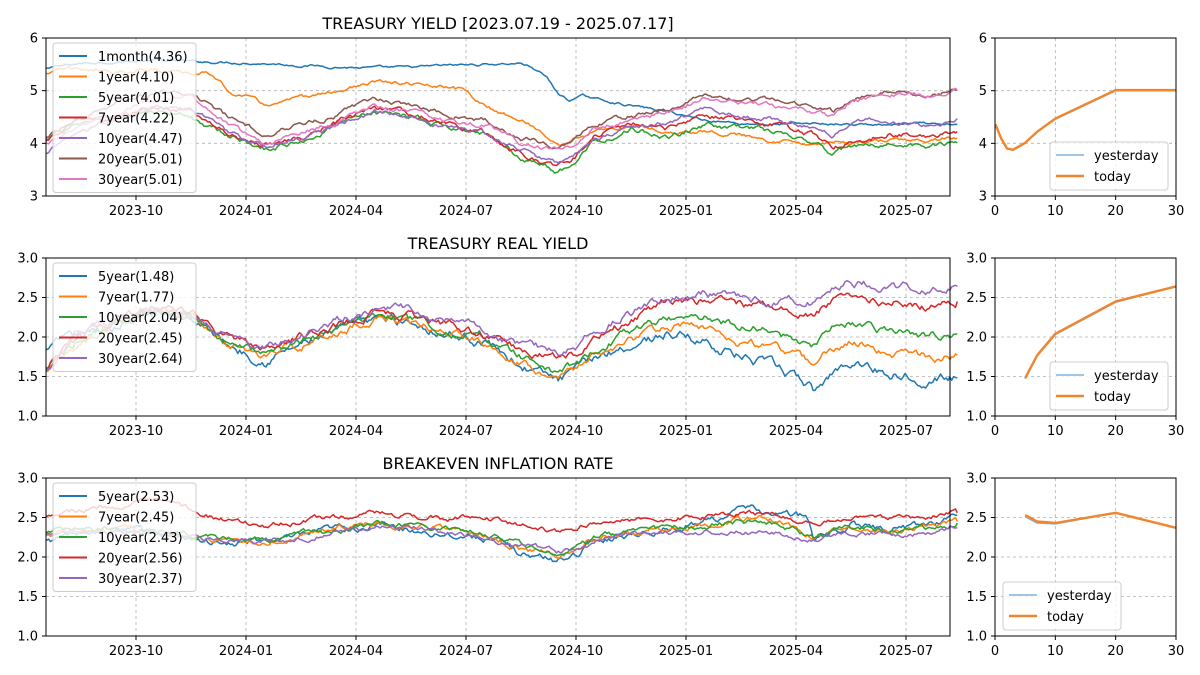 The width and height of the screenshot is (1200, 675). I want to click on legend-label: 10year(2.43), so click(140, 538).